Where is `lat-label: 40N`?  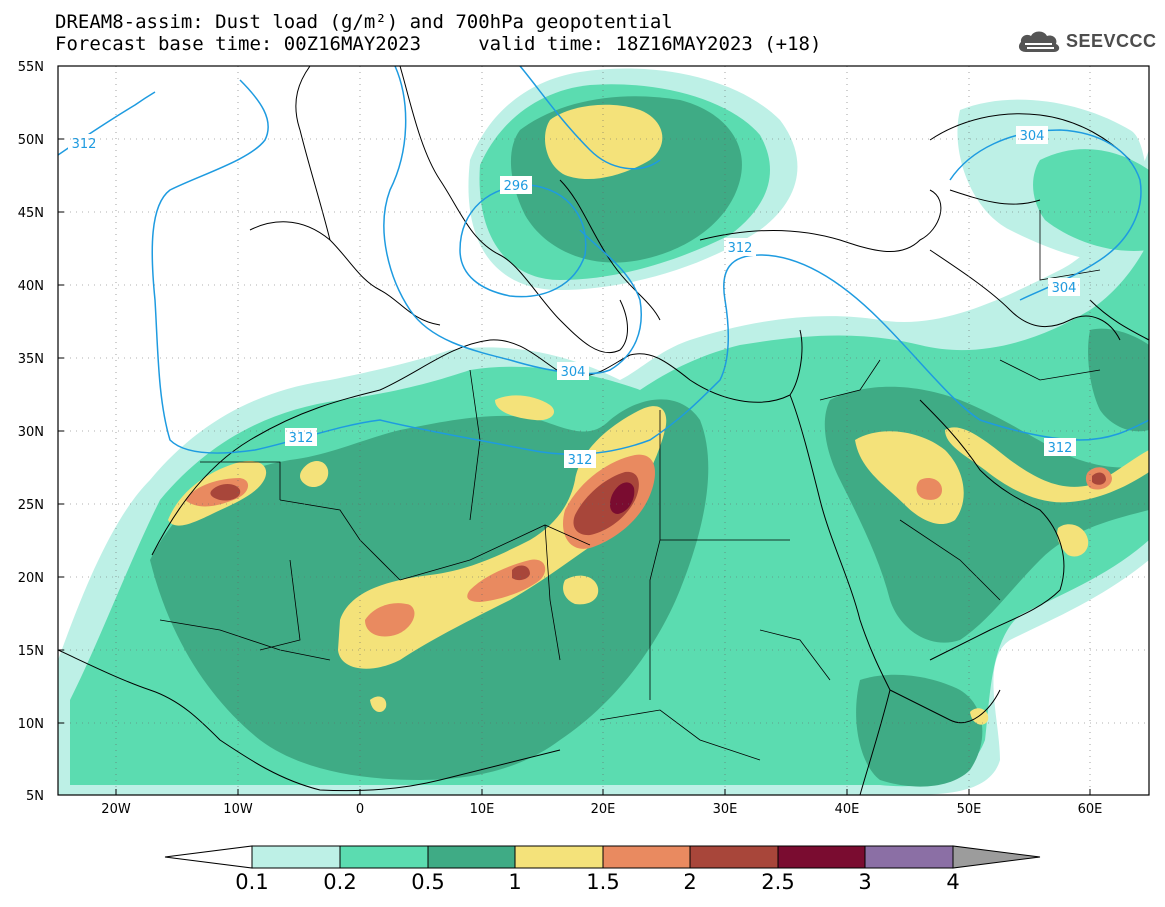
lat-label: 40N is located at coordinates (31, 286).